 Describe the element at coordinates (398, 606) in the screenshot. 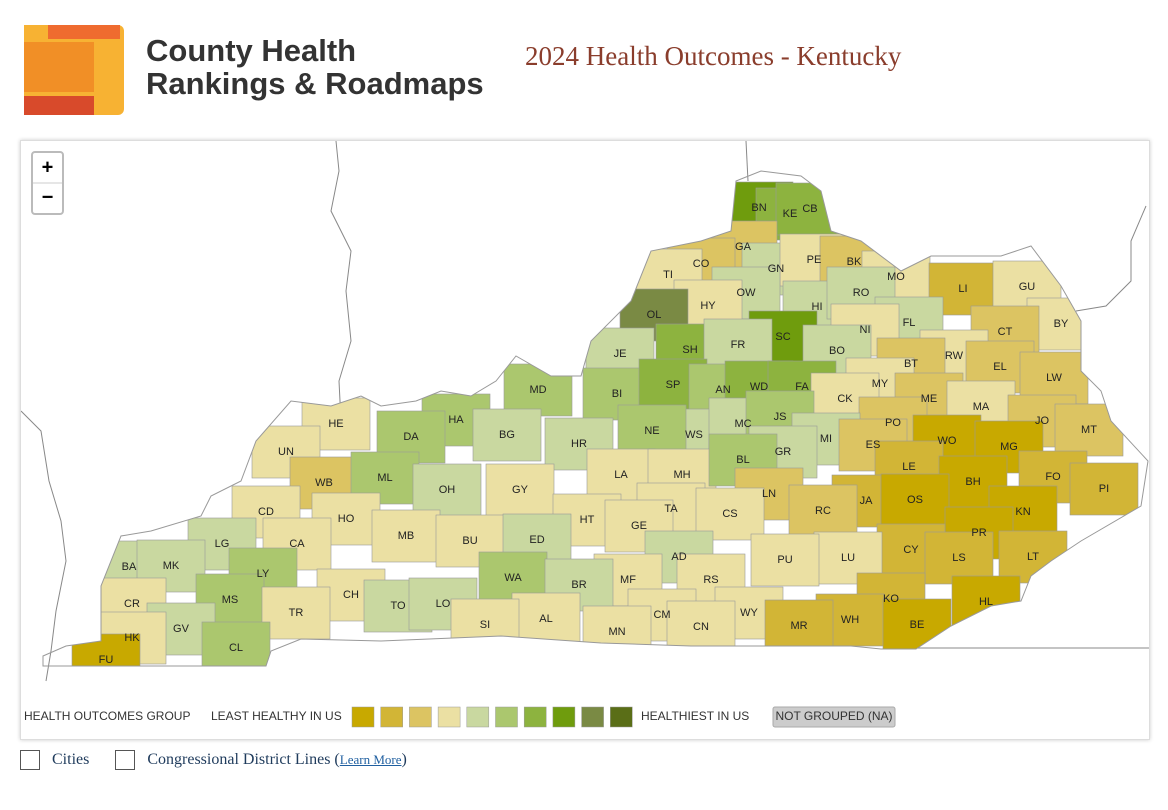

I see `county-label: TO` at that location.